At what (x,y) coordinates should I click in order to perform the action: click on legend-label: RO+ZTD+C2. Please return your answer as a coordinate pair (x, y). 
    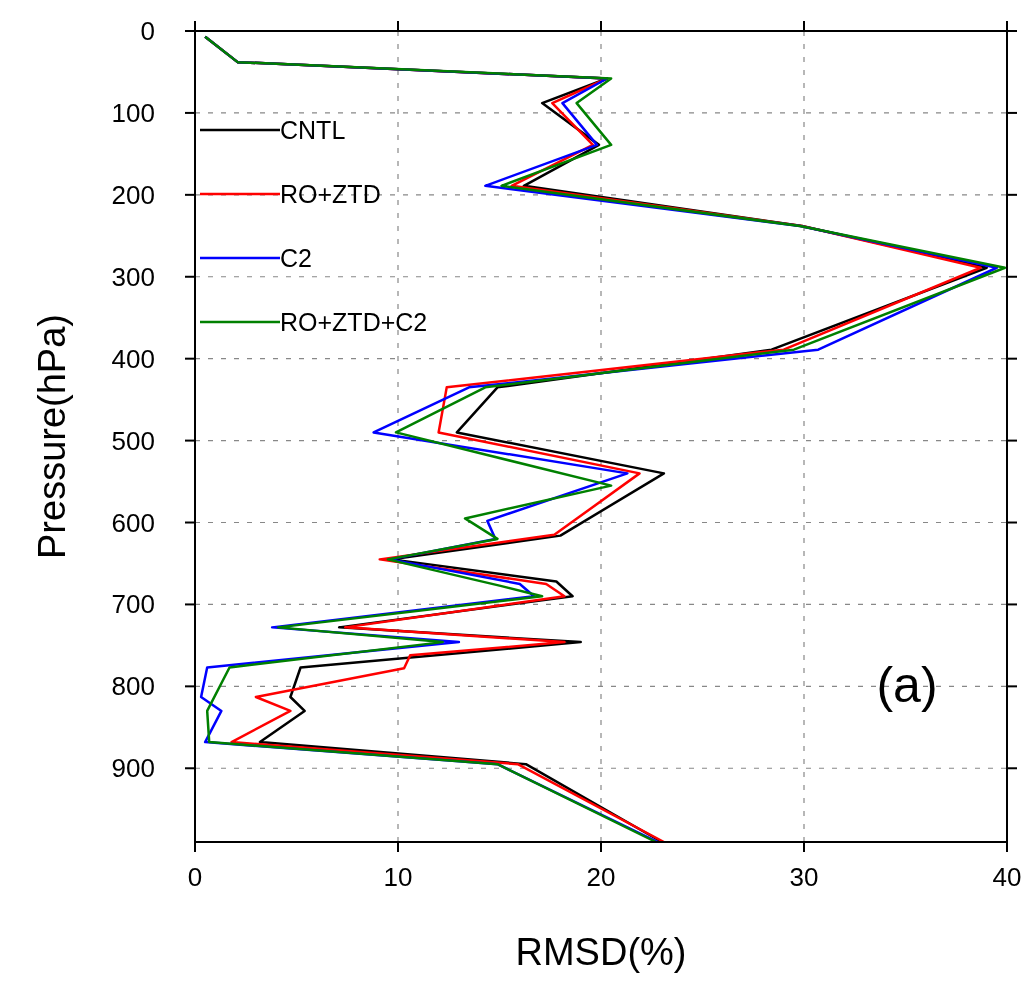
    Looking at the image, I should click on (354, 322).